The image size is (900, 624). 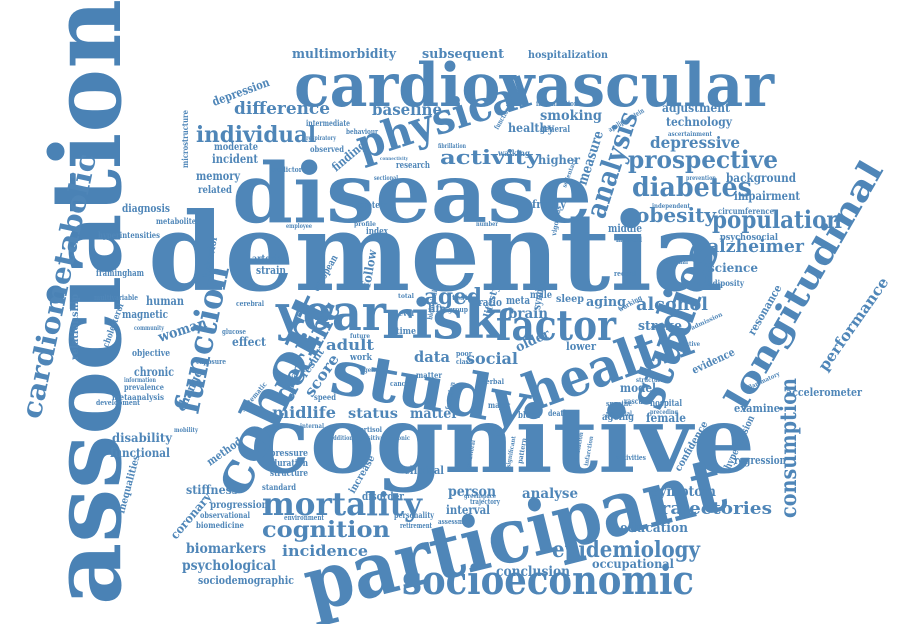 What do you see at coordinates (75, 327) in the screenshot?
I see `word-relationship: relationship` at bounding box center [75, 327].